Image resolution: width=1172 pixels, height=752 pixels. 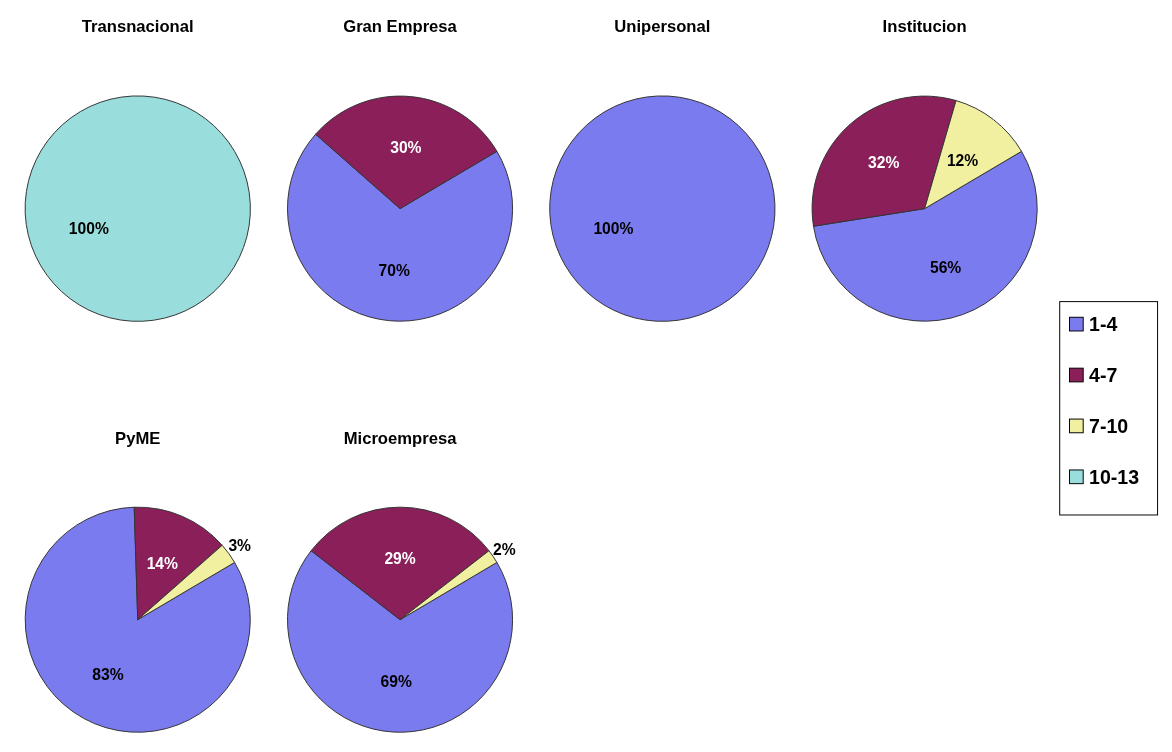 I want to click on chart-title: Microempresa, so click(x=400, y=438).